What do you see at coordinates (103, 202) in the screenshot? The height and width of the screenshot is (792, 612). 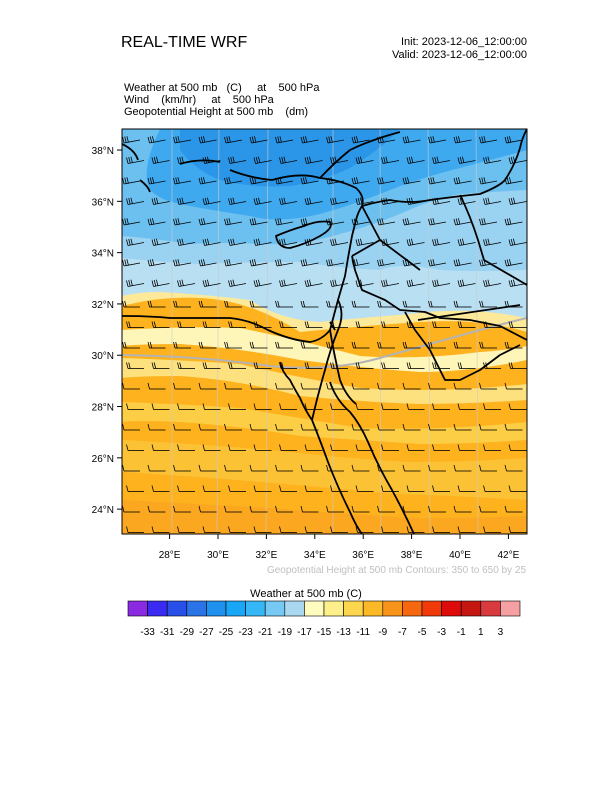 I see `lat-label: 36°N` at bounding box center [103, 202].